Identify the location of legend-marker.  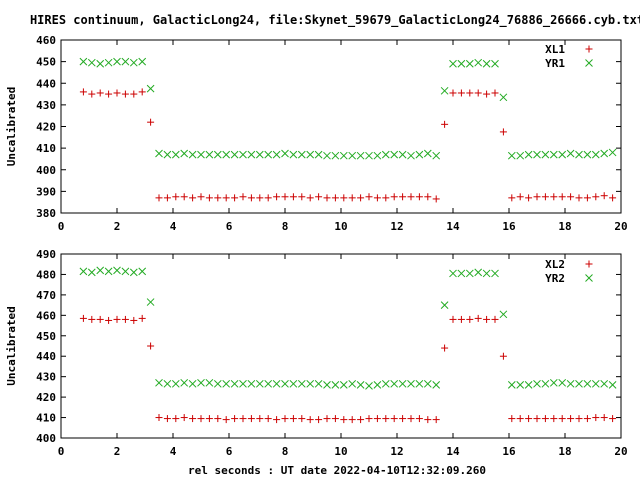
(589, 264).